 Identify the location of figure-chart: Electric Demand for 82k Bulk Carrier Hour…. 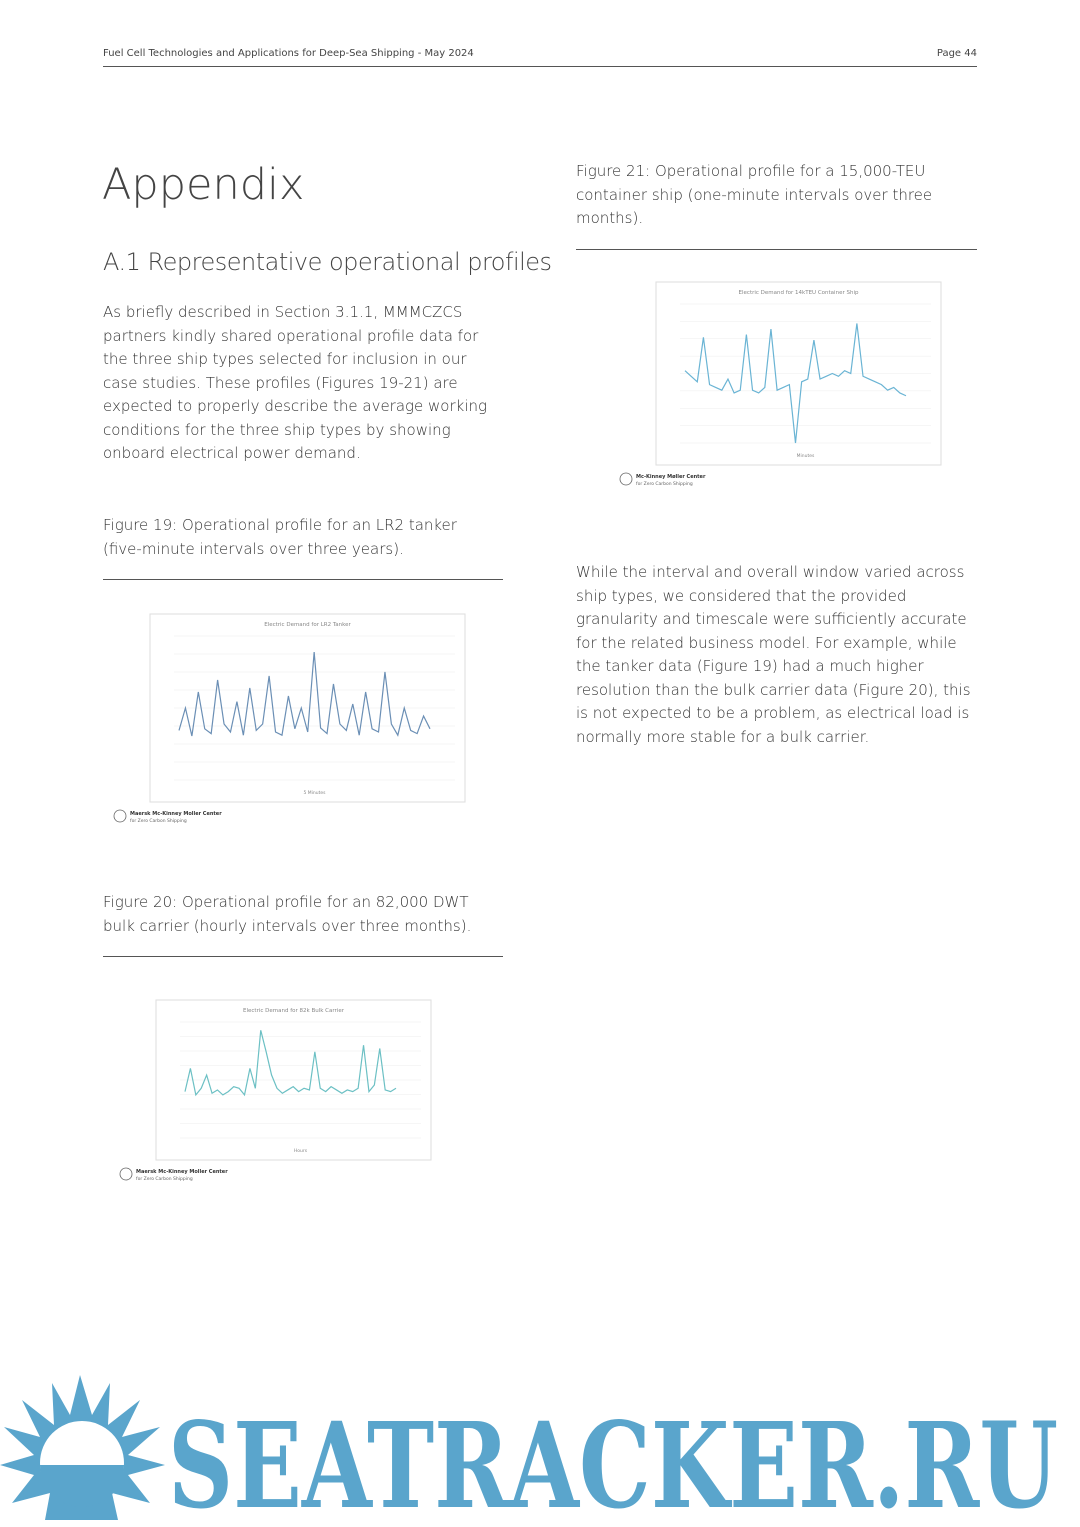
(275, 1090).